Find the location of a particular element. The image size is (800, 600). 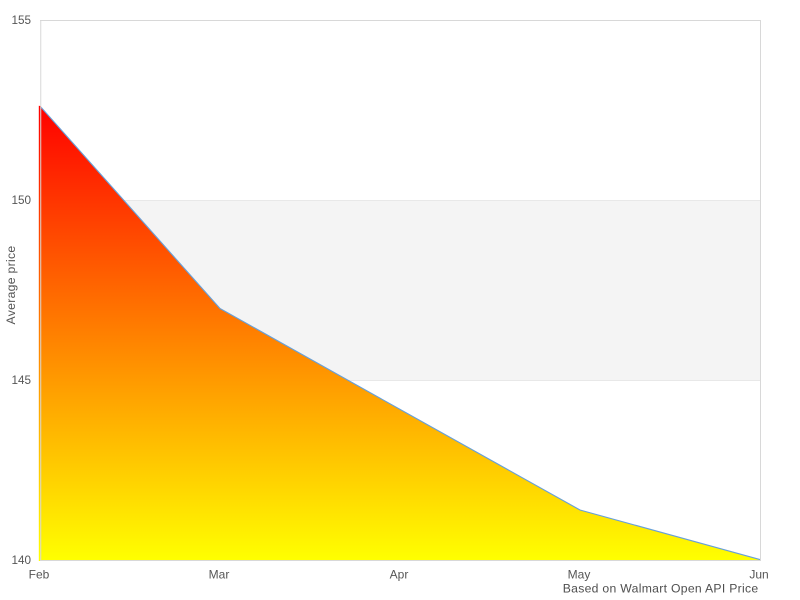

svg-text: Jun is located at coordinates (758, 575).